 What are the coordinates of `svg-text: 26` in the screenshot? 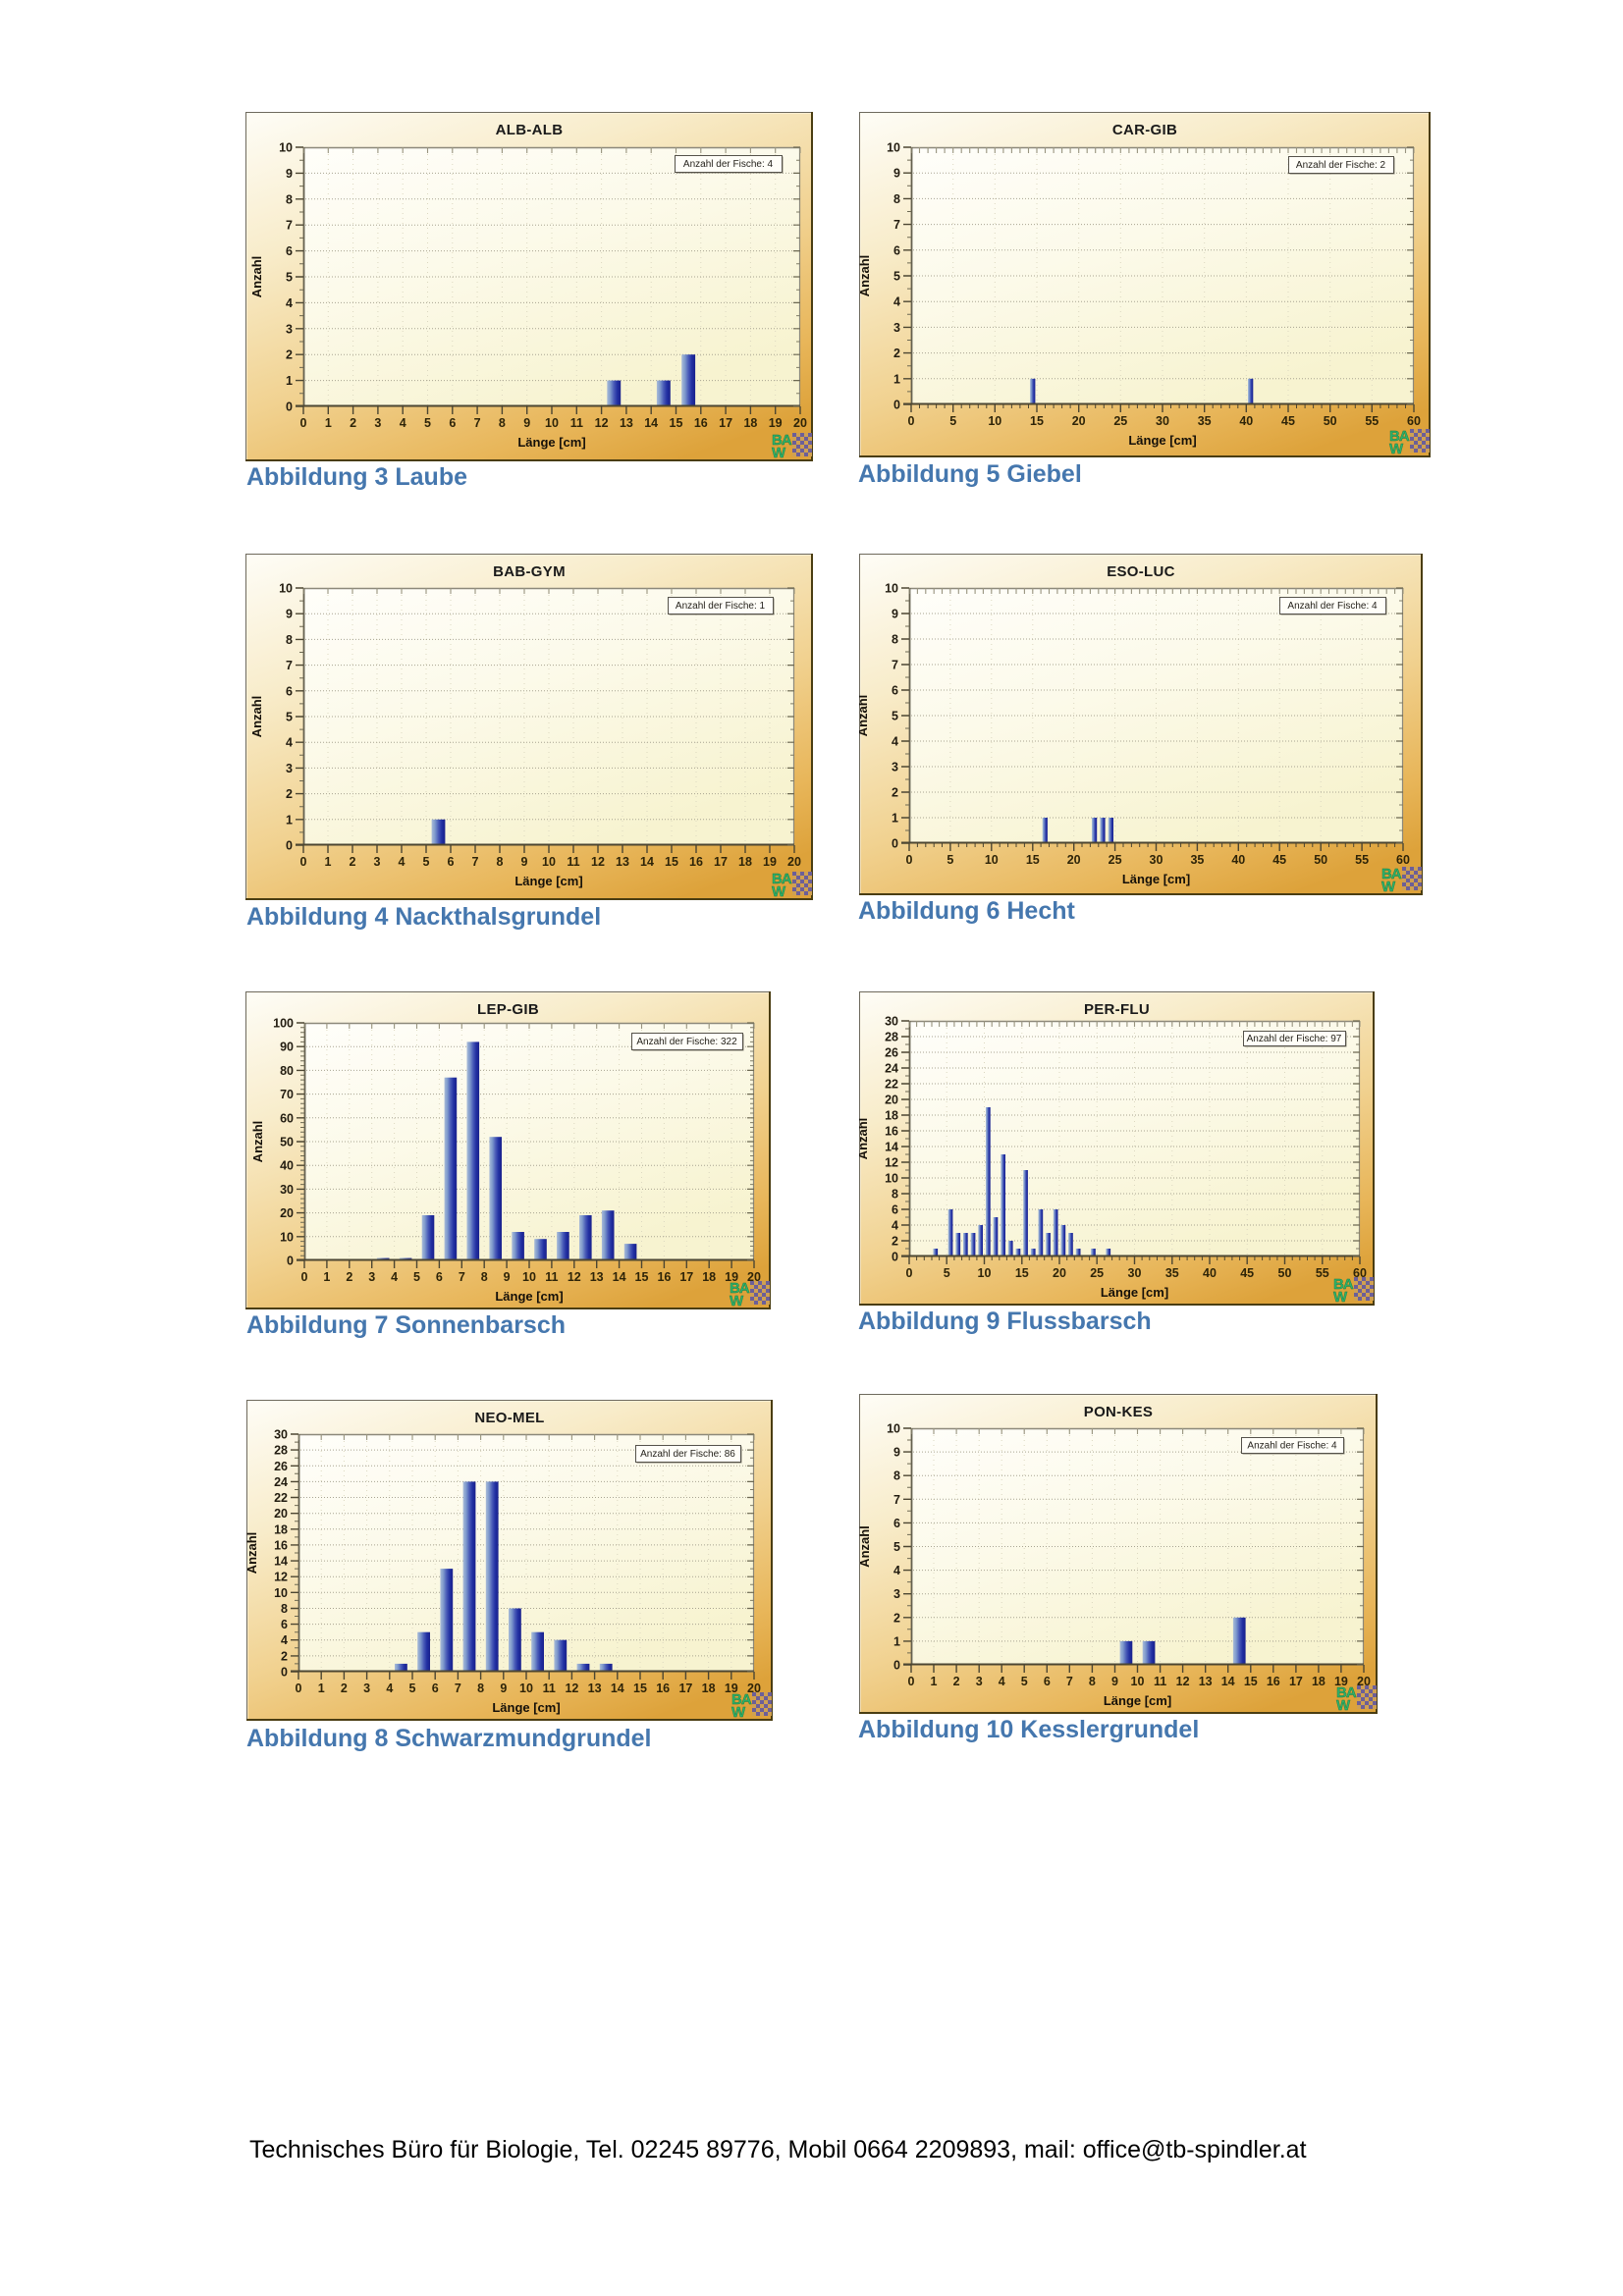 It's located at (281, 1466).